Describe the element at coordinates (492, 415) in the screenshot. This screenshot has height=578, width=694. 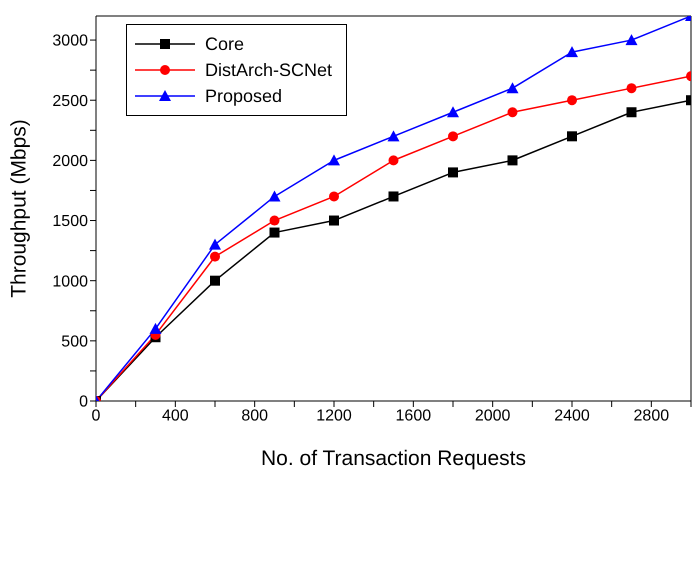
I see `x-tick-label: 2000` at that location.